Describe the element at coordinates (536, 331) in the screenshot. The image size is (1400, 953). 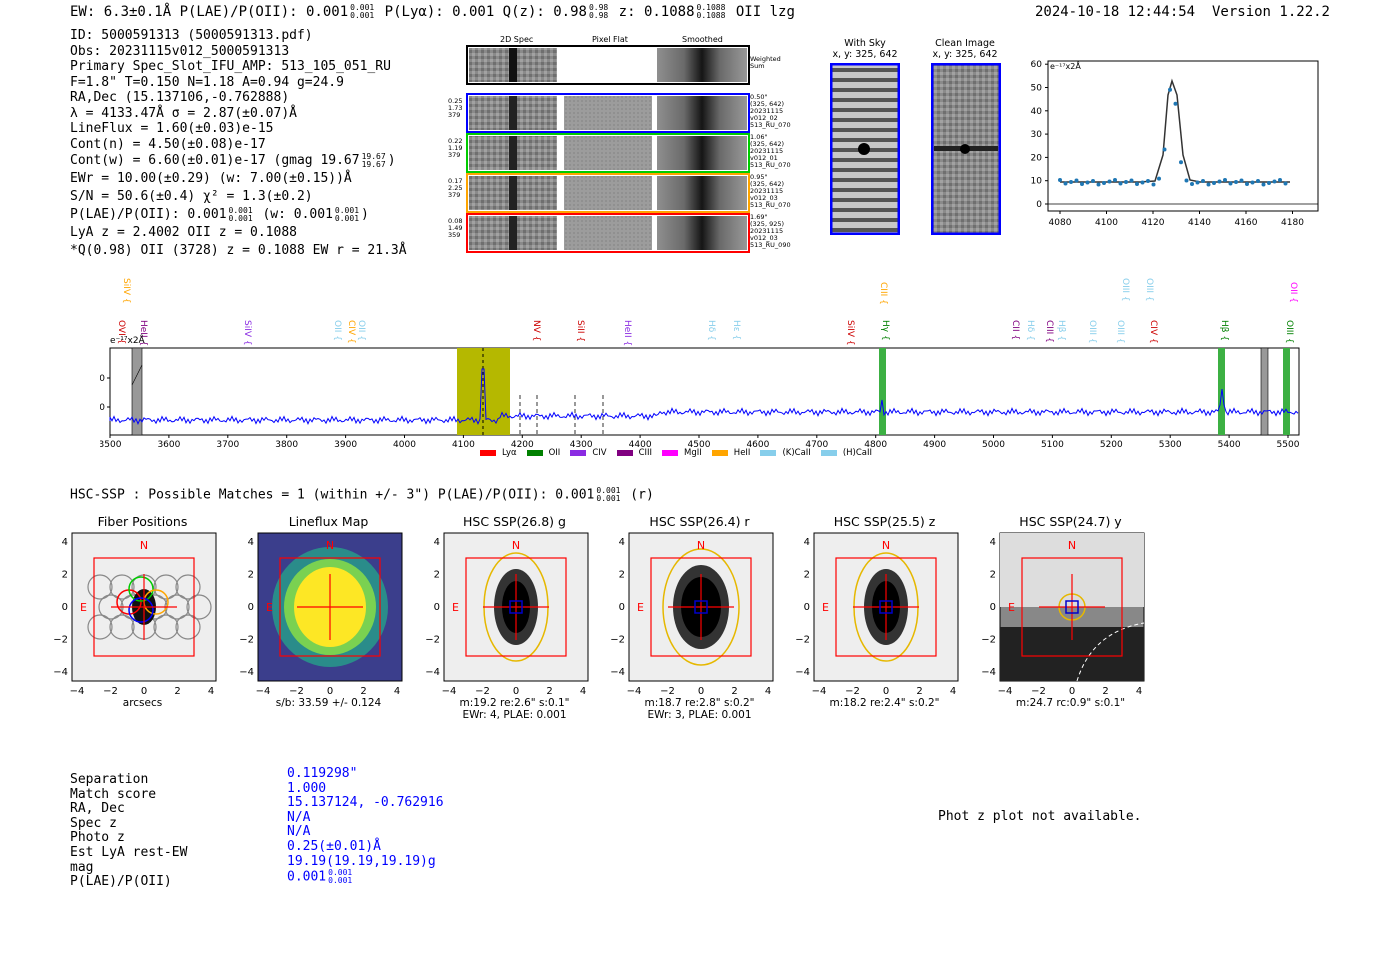
I see `line-label: NV {` at that location.